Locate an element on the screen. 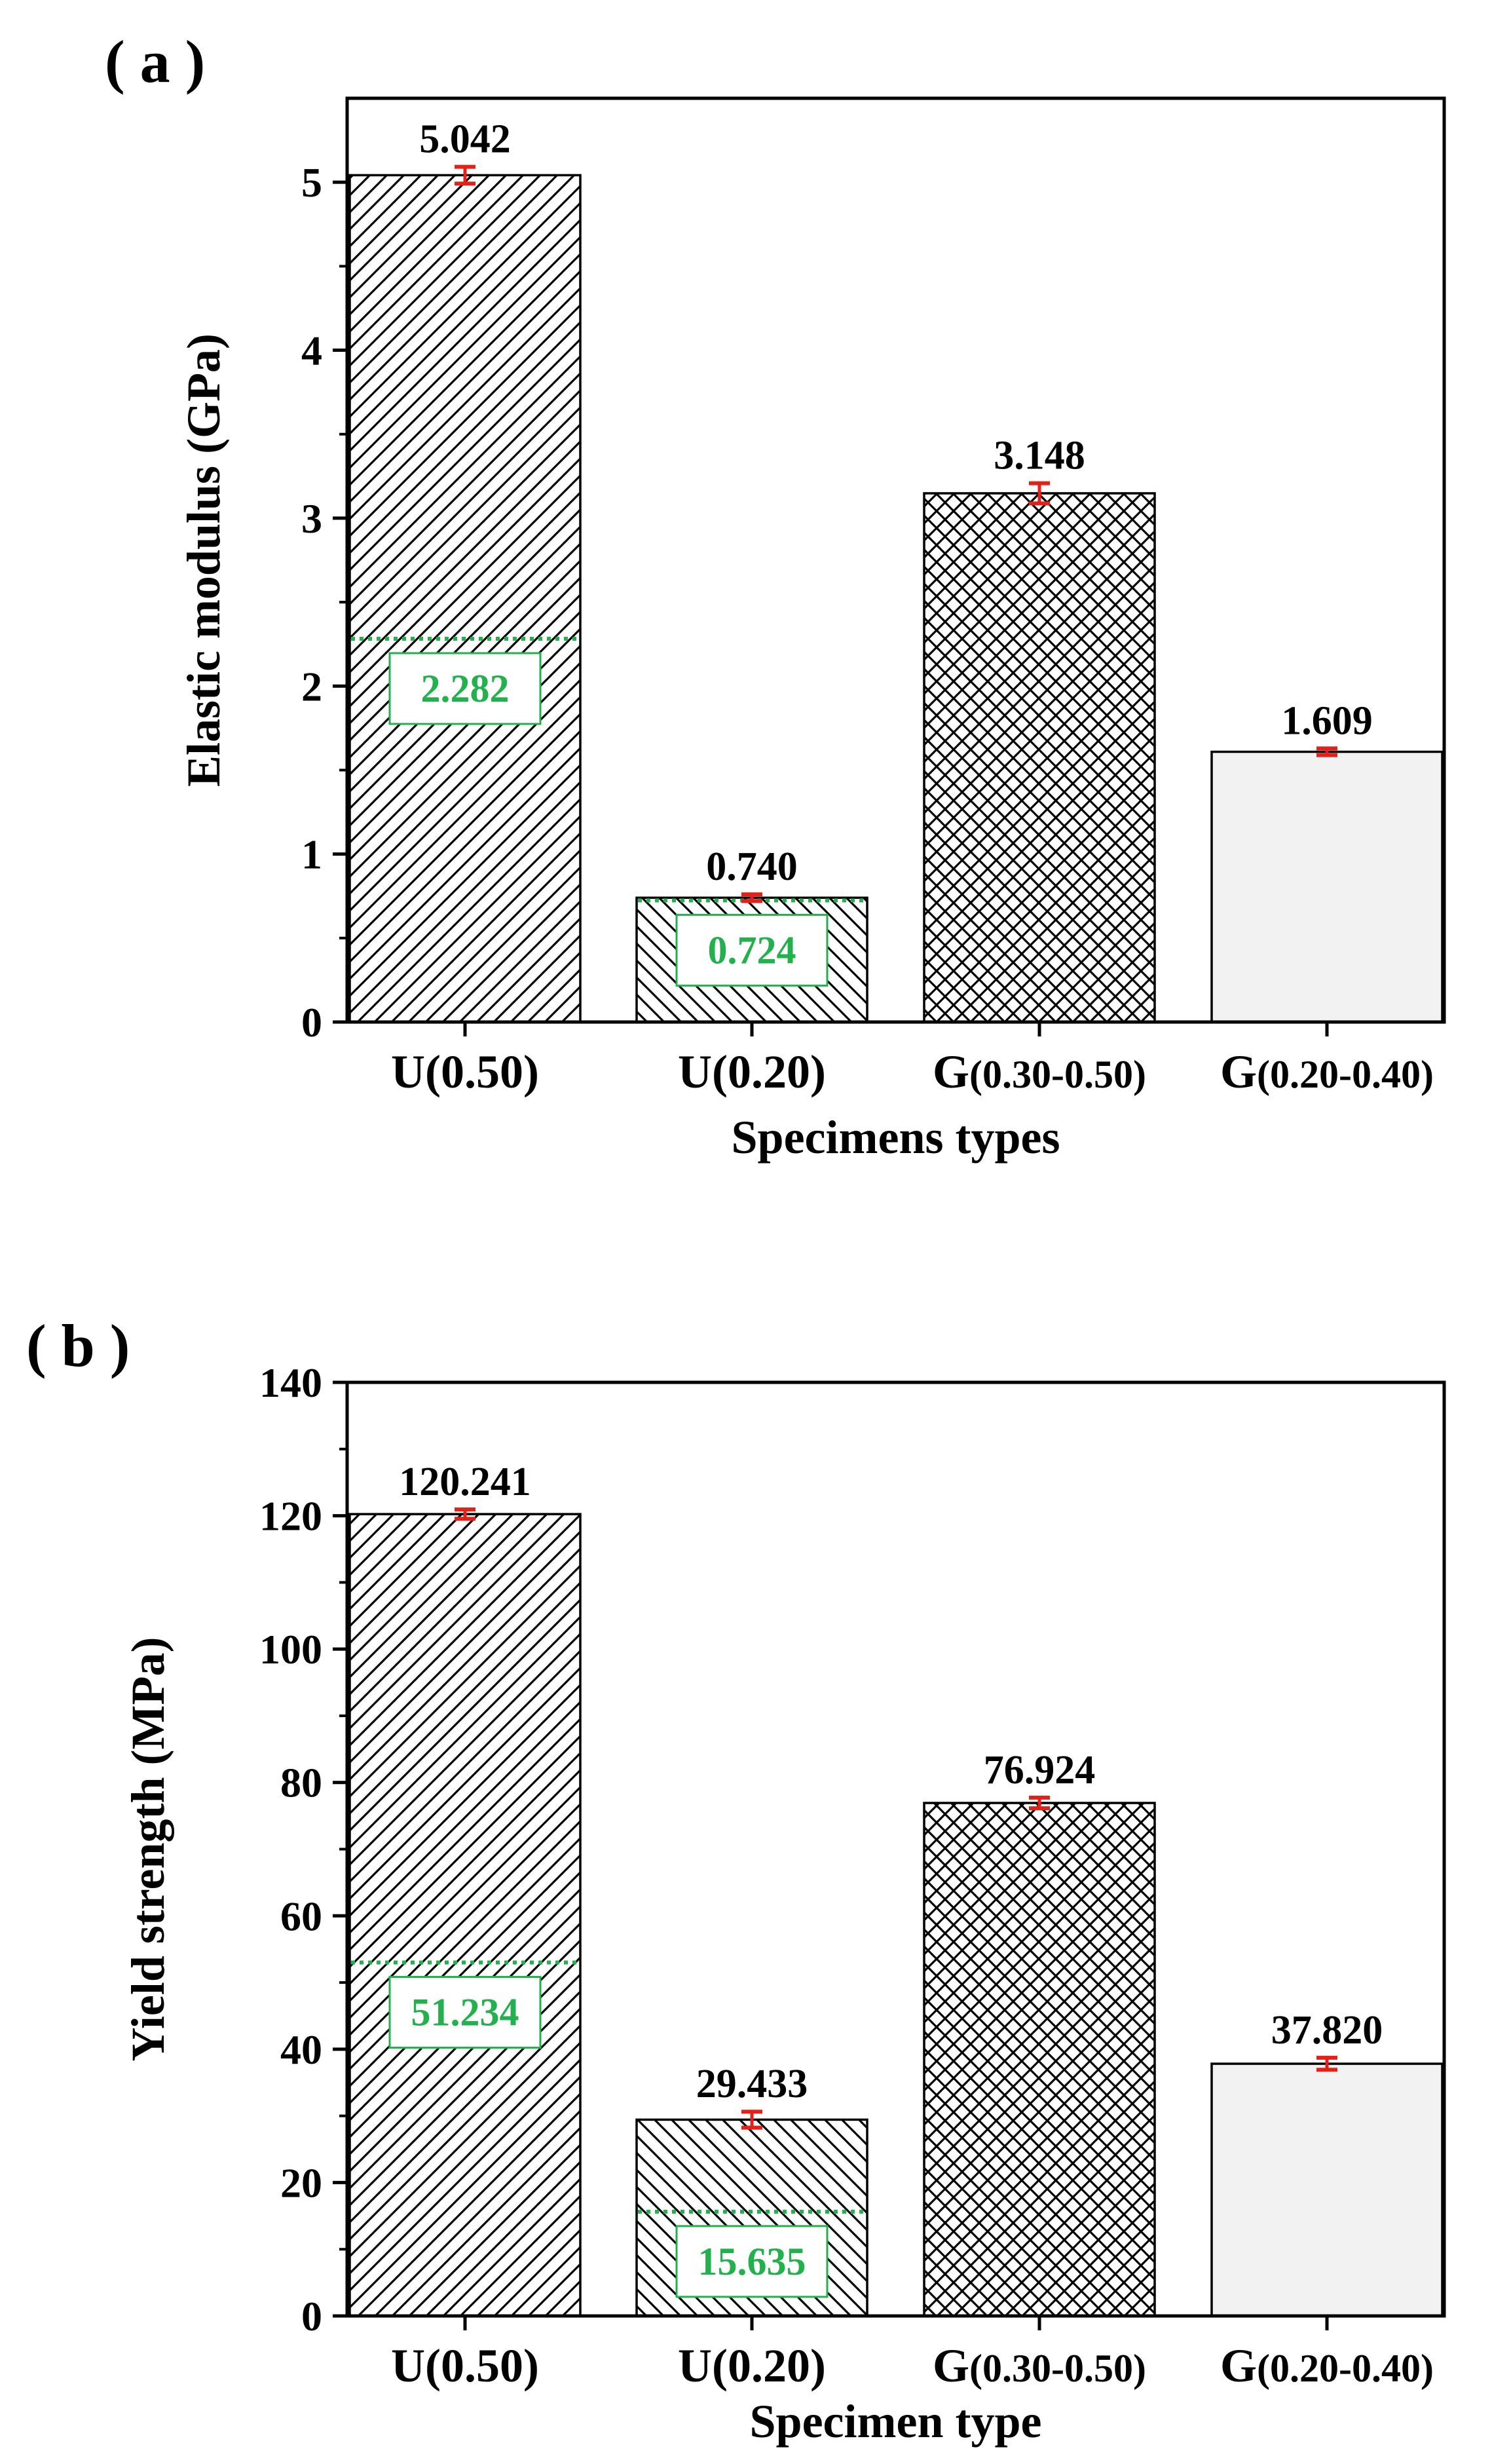 This screenshot has height=2464, width=1492. reference-label: 0.724 is located at coordinates (752, 950).